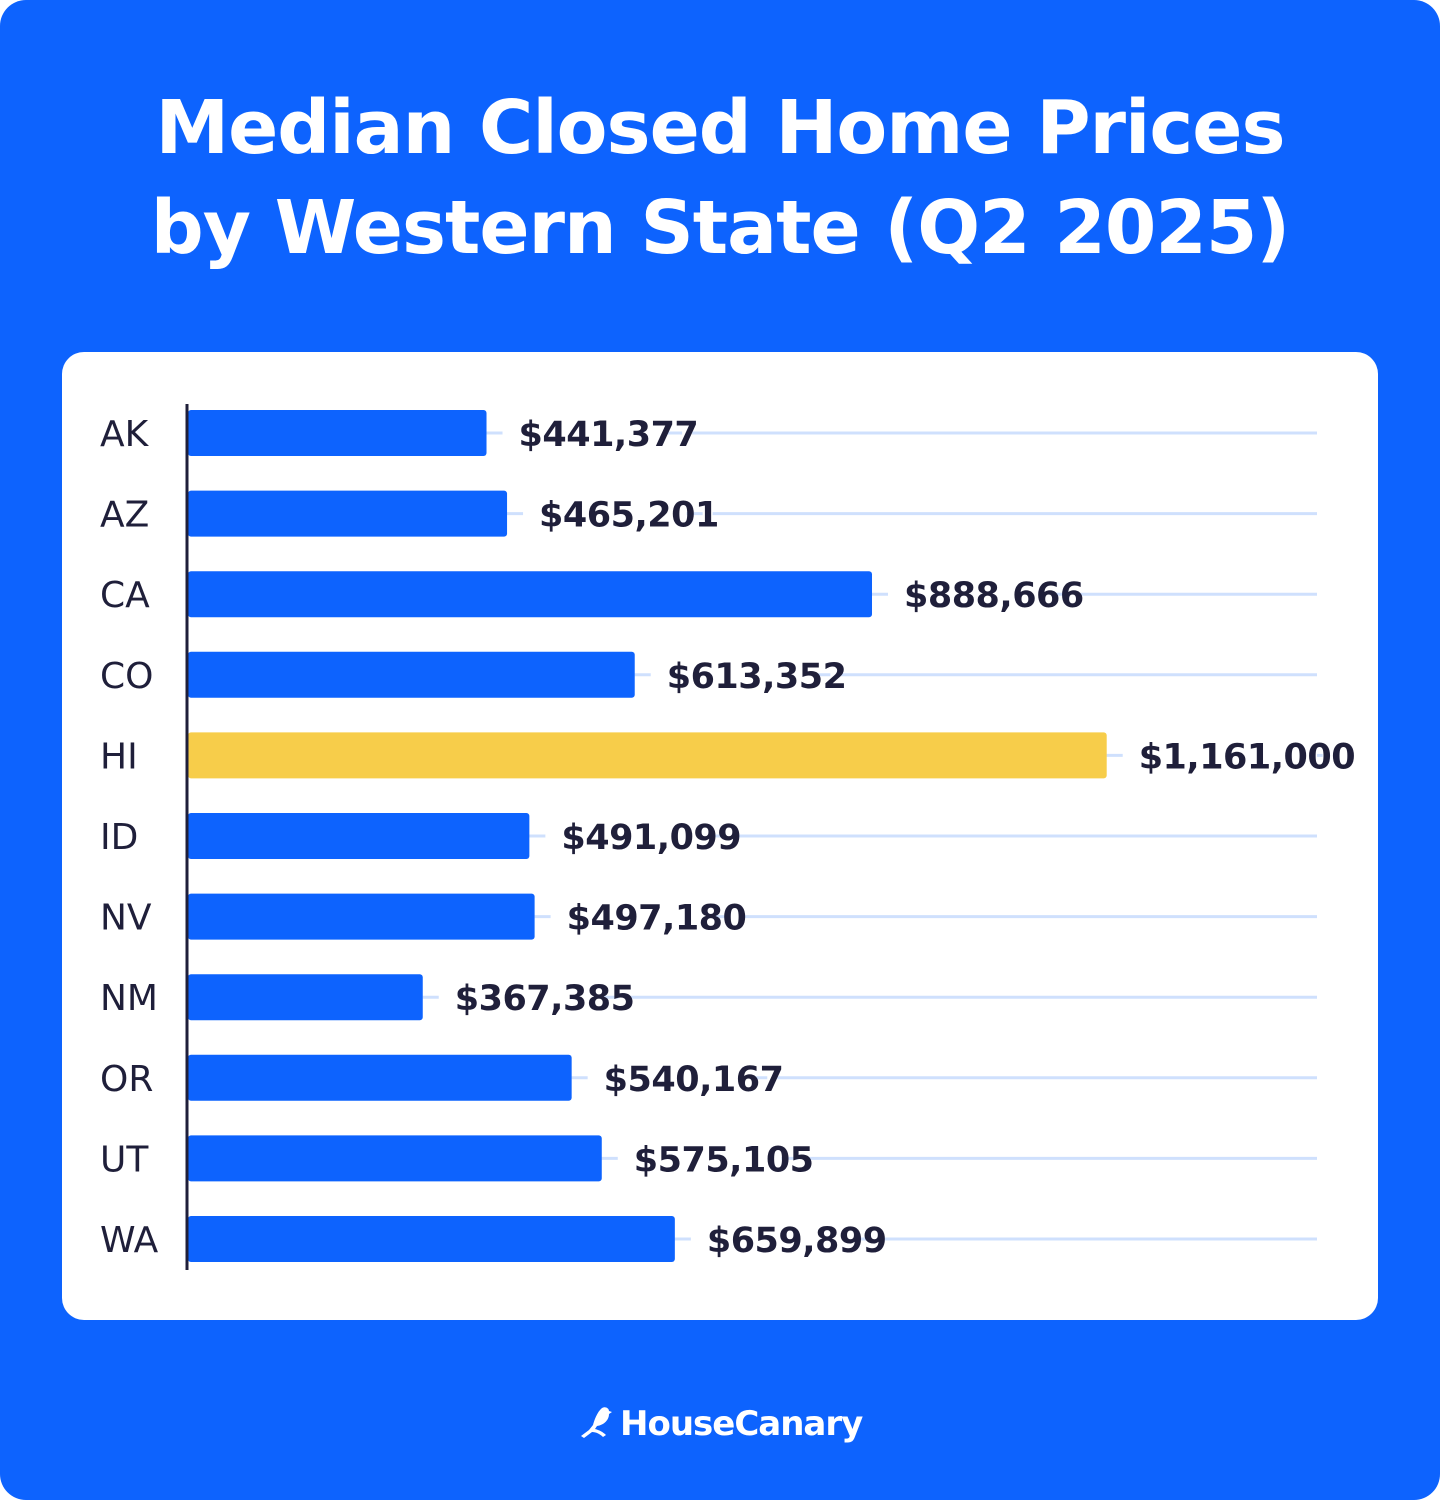 The image size is (1440, 1500). I want to click on housecanary-logo: HouseCanary, so click(730, 1424).